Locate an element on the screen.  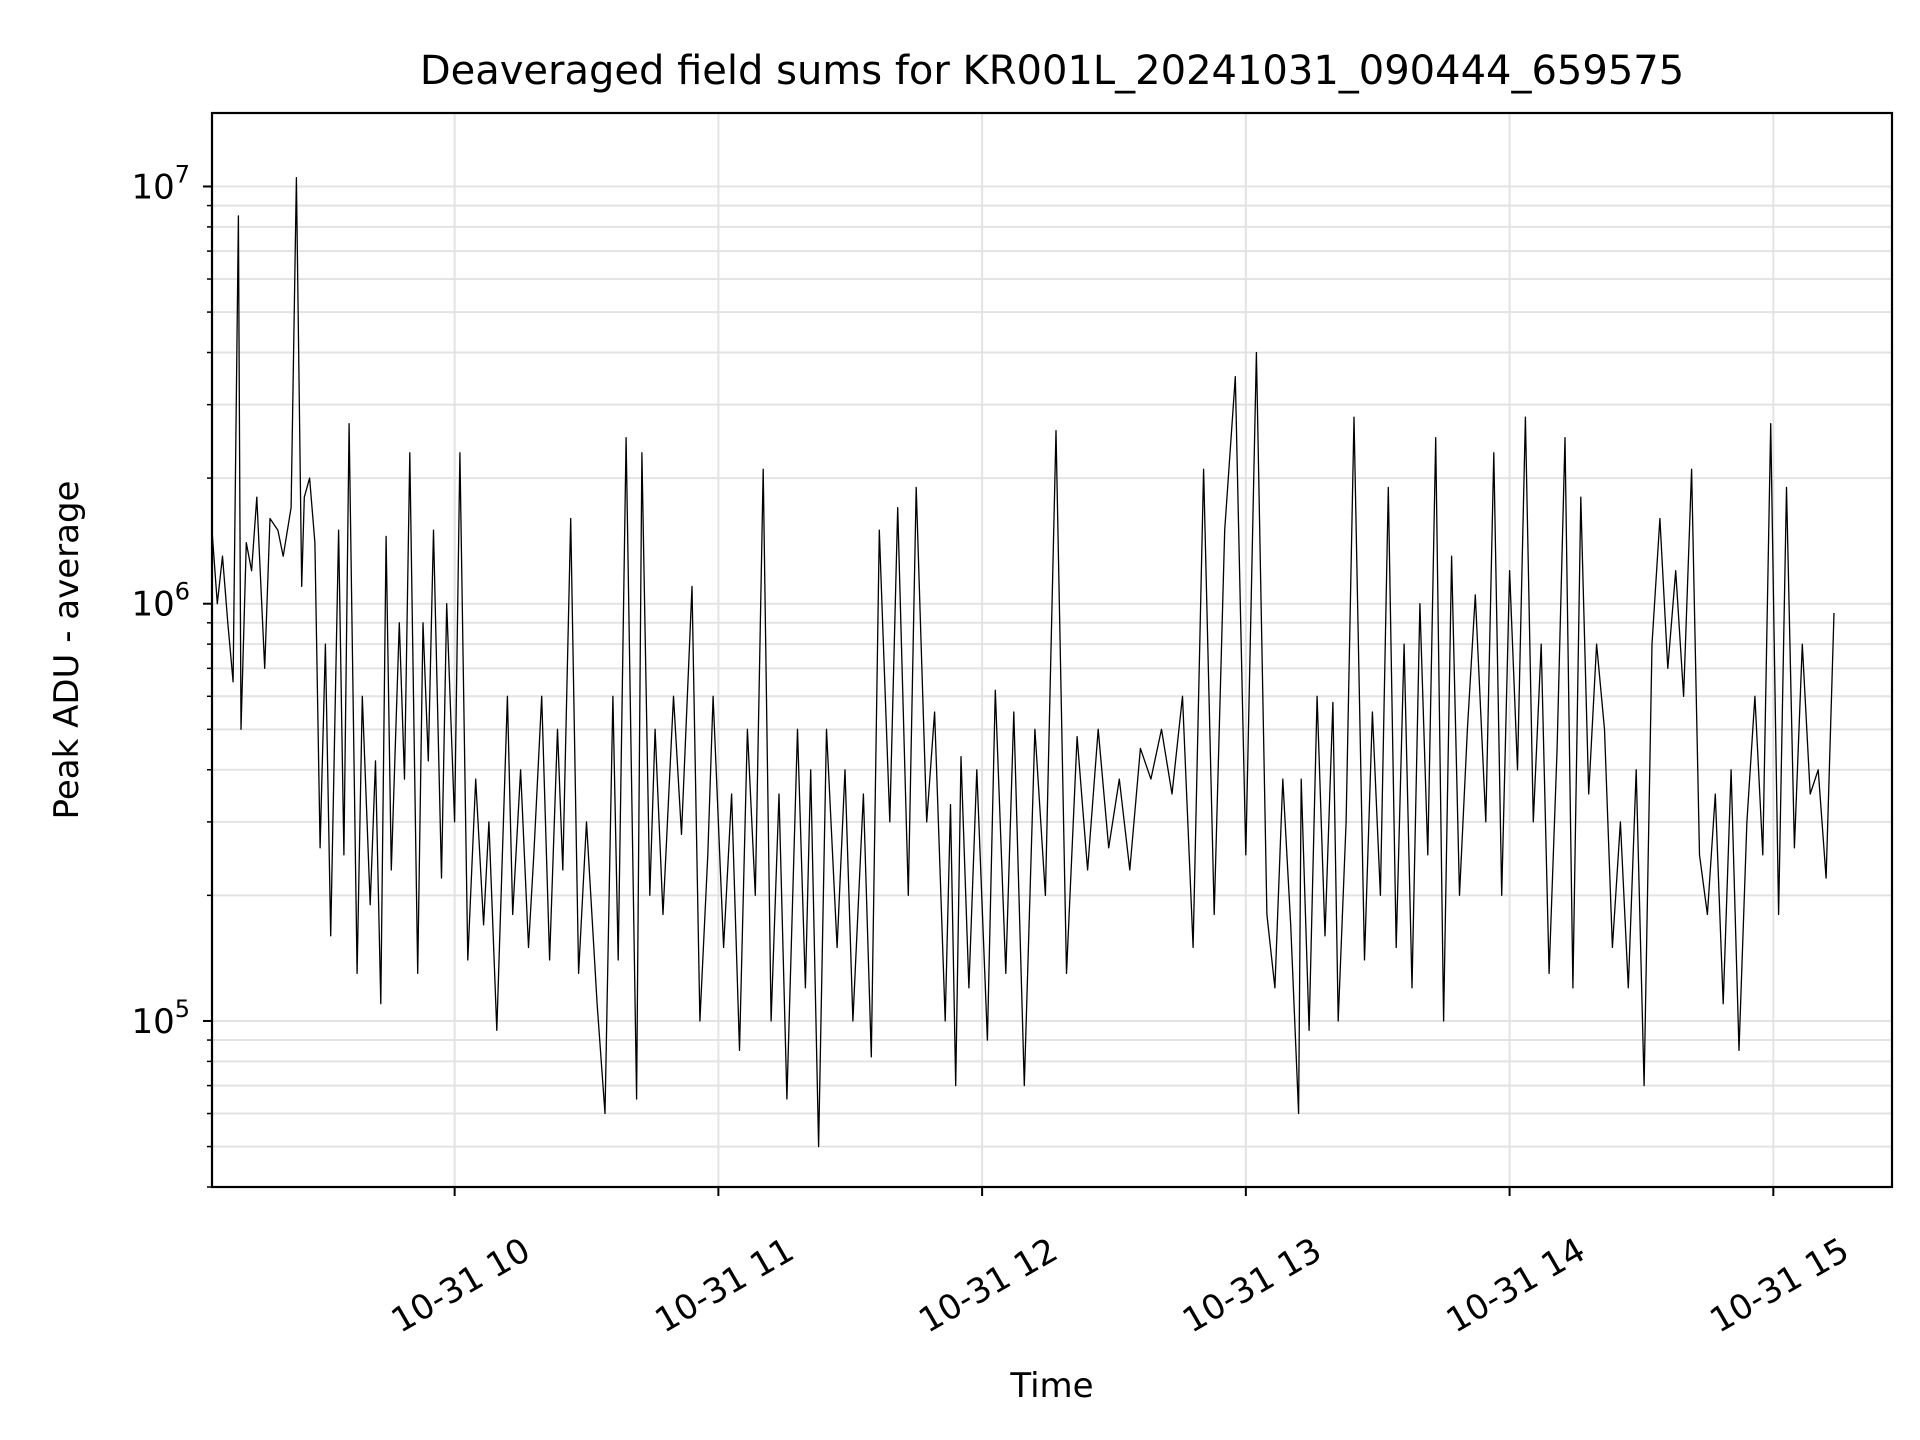
y-tick-label: 10⁵ is located at coordinates (160, 1018).